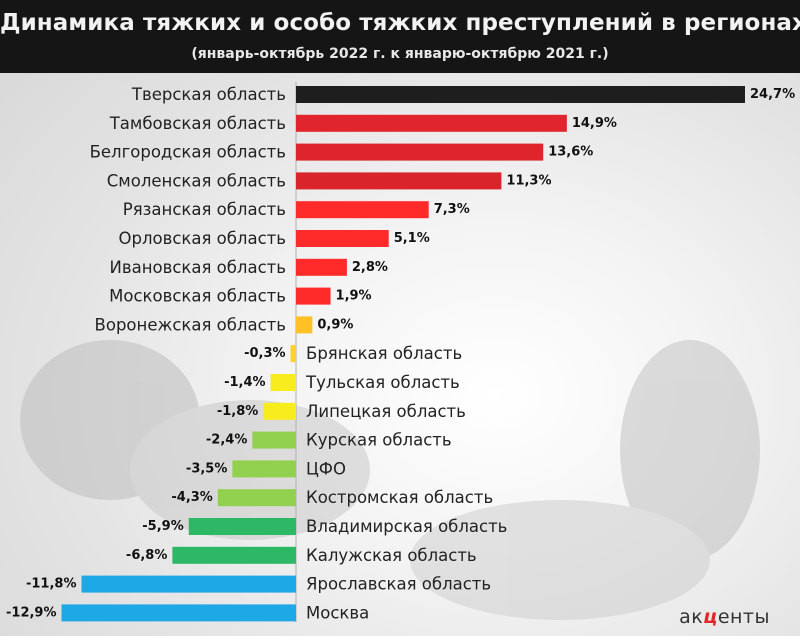 Image resolution: width=800 pixels, height=636 pixels. I want to click on value-label: -11,8%, so click(51, 584).